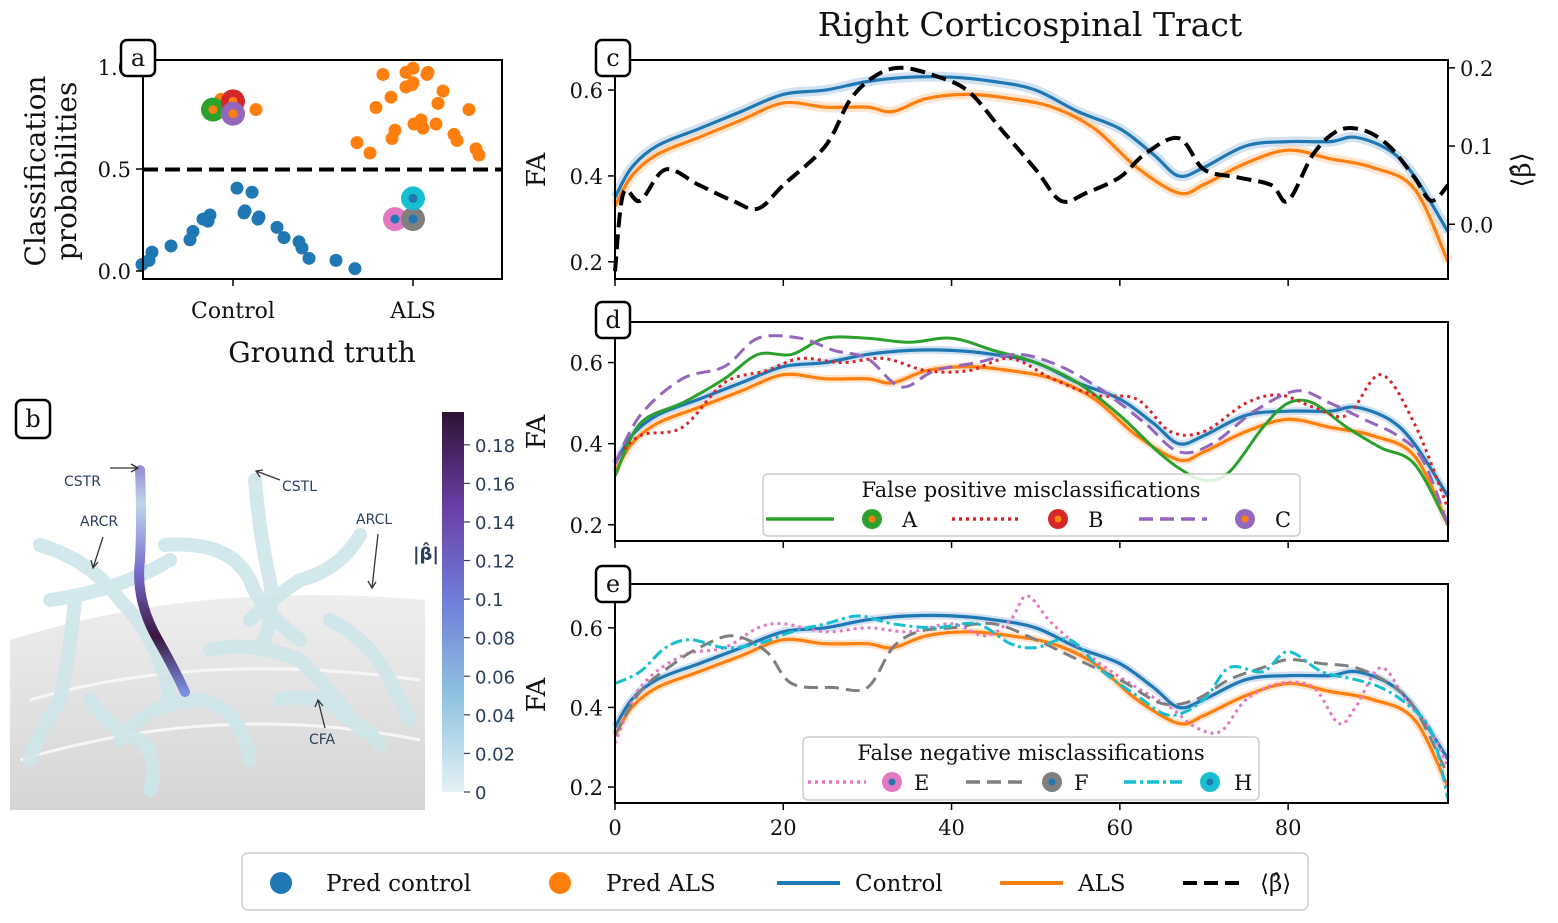 The image size is (1558, 923). Describe the element at coordinates (138, 58) in the screenshot. I see `panel-a-badge` at that location.